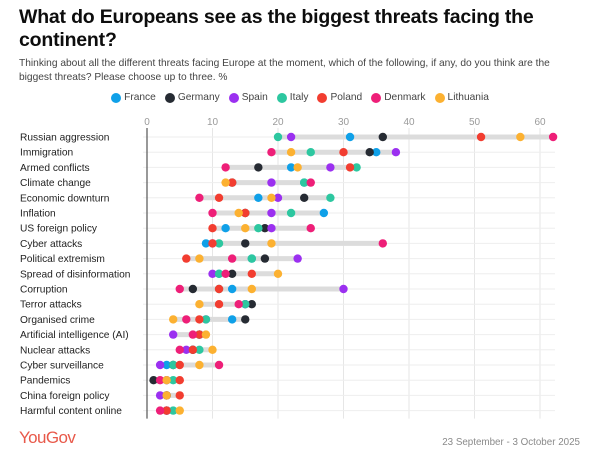  What do you see at coordinates (198, 97) in the screenshot?
I see `legend-label: Germany` at bounding box center [198, 97].